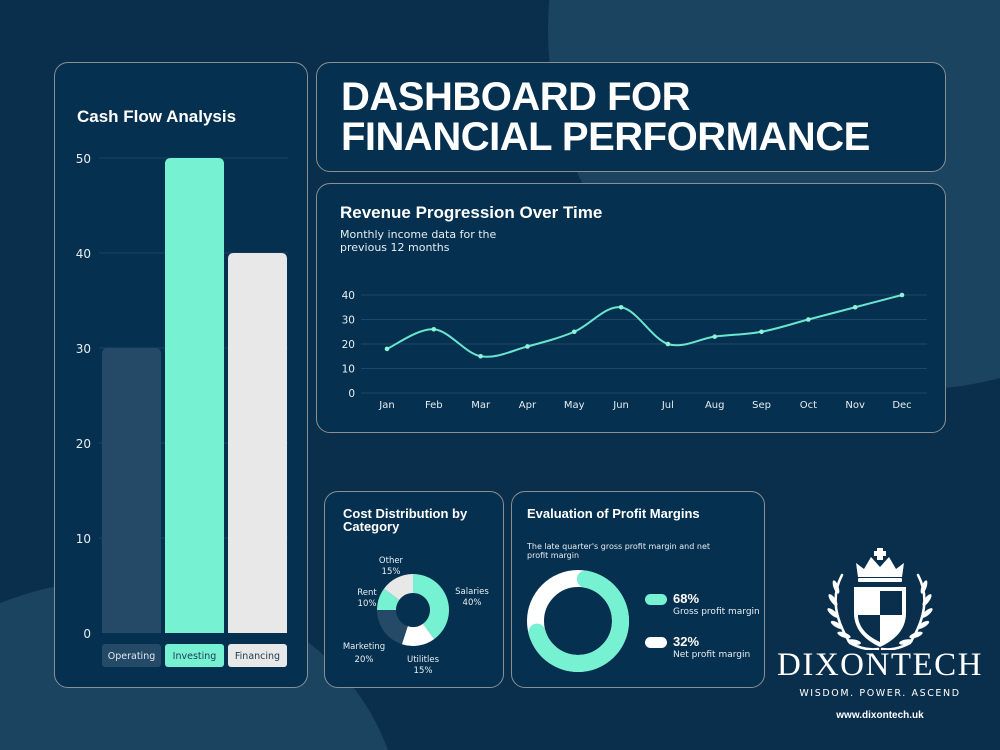  Describe the element at coordinates (880, 599) in the screenshot. I see `crown-shield-laurel-icon` at that location.